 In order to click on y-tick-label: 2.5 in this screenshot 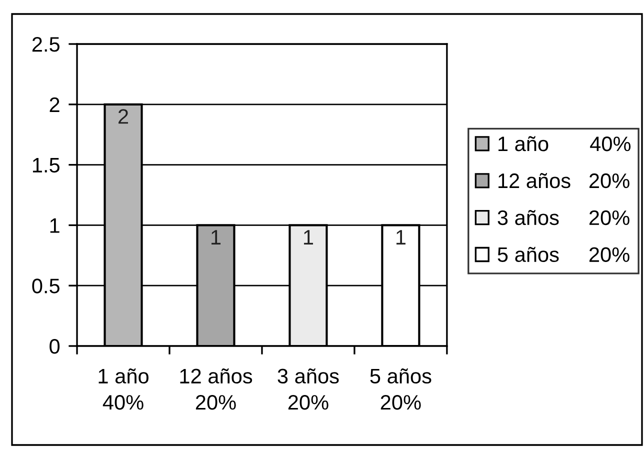, I will do `click(46, 44)`.